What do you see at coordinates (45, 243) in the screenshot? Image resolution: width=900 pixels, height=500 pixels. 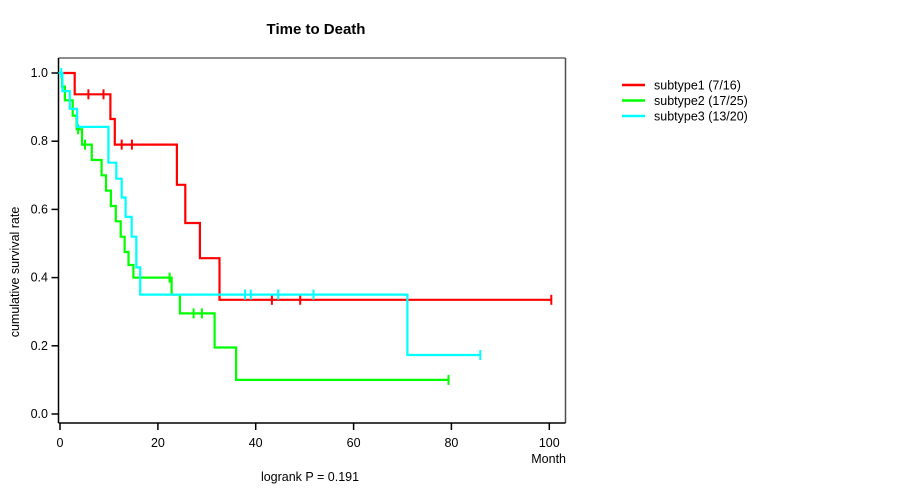 I see `y-axis: 1.0 0.8 0.6 0.4 0.2 0.0` at bounding box center [45, 243].